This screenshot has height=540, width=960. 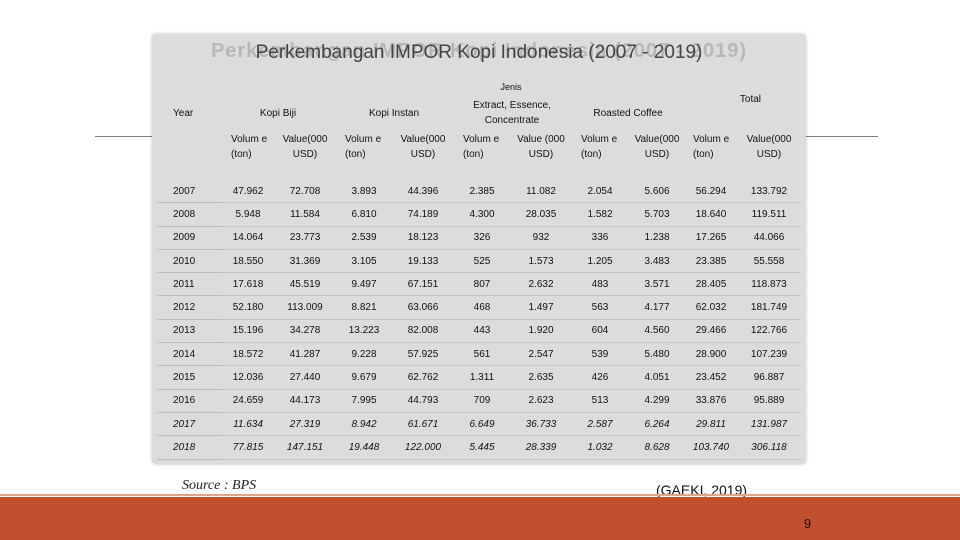 What do you see at coordinates (600, 354) in the screenshot?
I see `value-cell: 539` at bounding box center [600, 354].